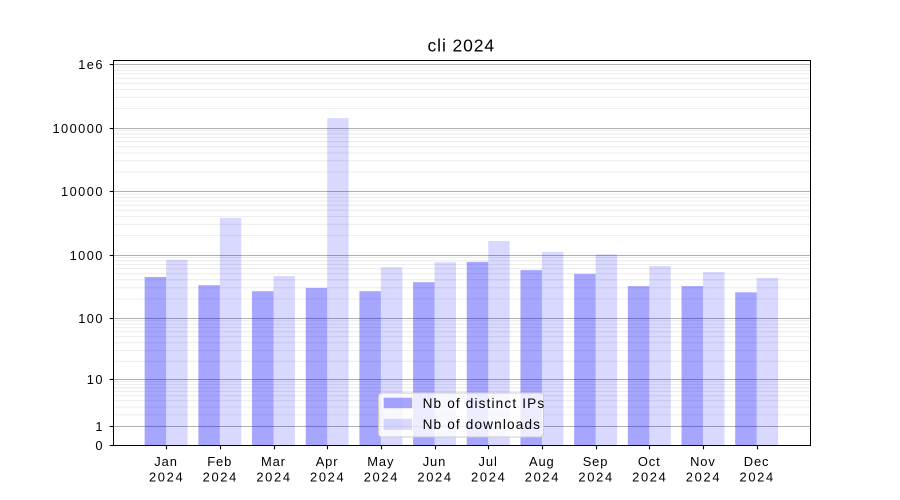  Describe the element at coordinates (542, 461) in the screenshot. I see `svg-text: Aug` at that location.